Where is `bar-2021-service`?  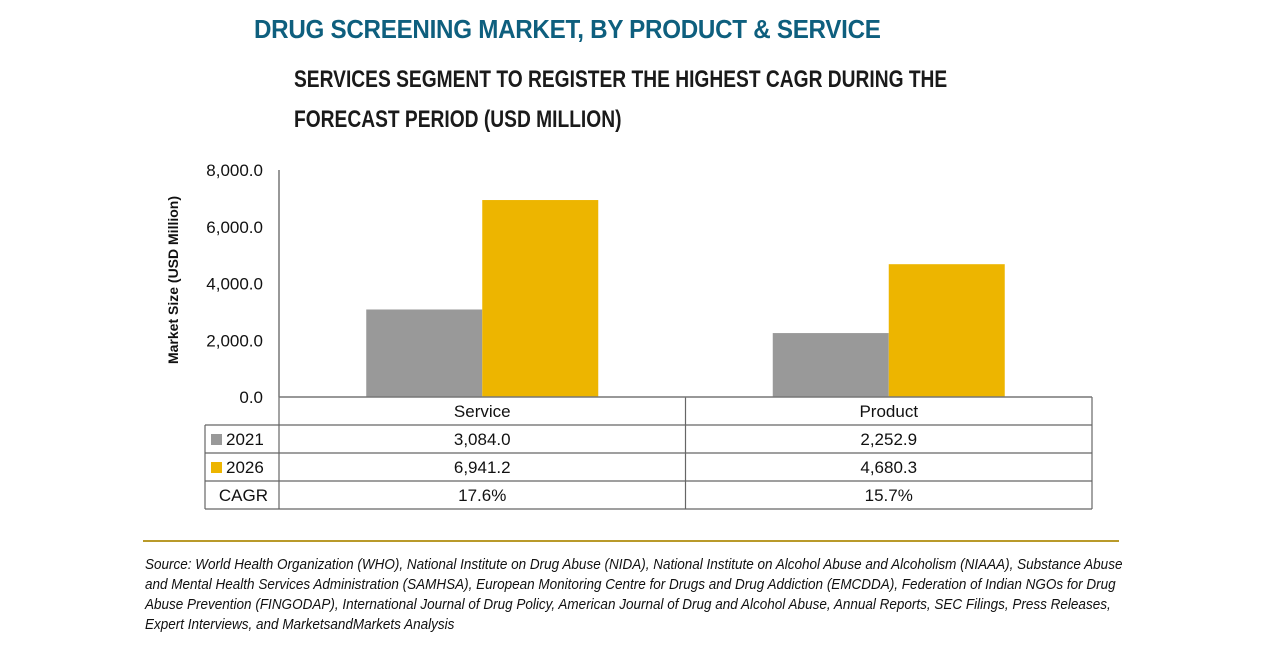
bar-2021-service is located at coordinates (424, 353).